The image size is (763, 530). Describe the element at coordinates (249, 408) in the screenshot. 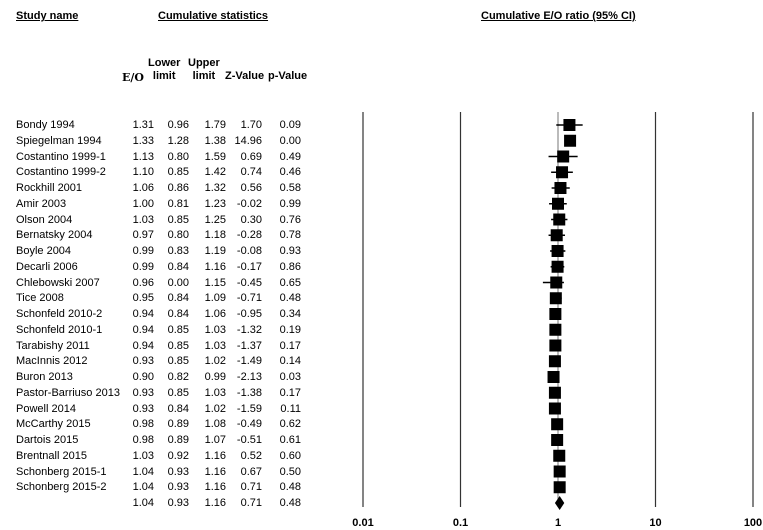

I see `z-value: -1.59` at that location.